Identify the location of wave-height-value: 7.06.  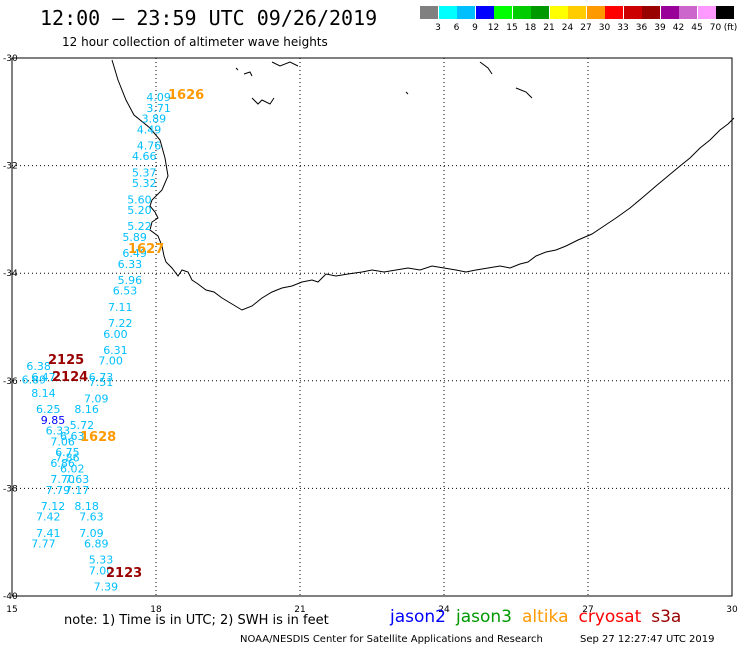
(62, 441).